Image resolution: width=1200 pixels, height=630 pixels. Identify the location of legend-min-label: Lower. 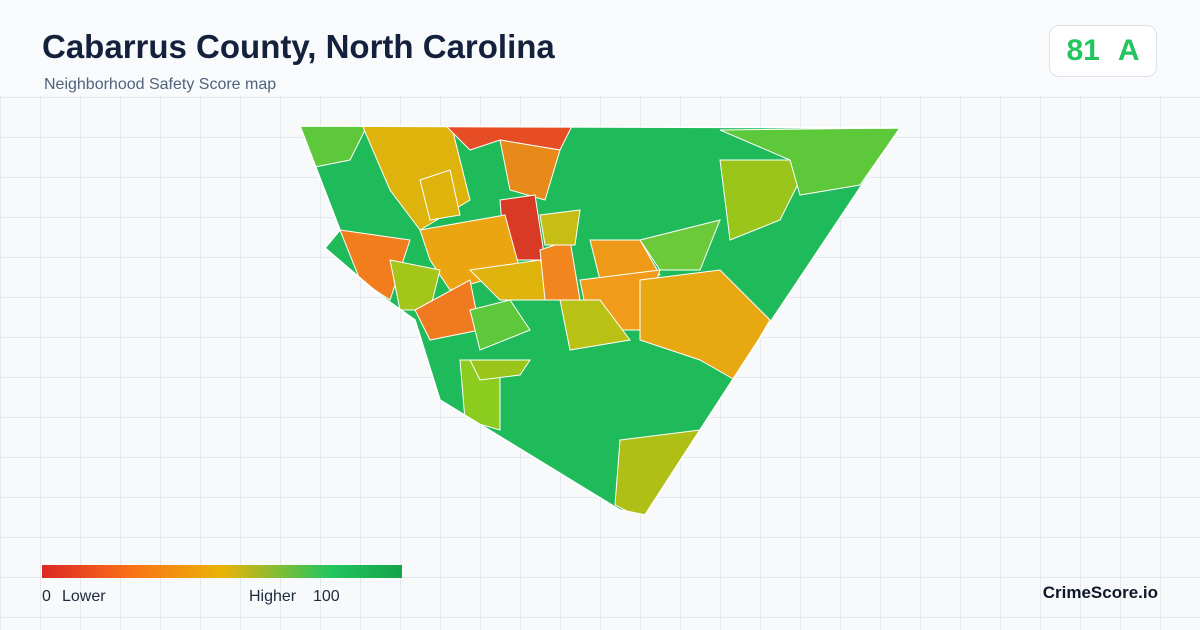
(84, 596).